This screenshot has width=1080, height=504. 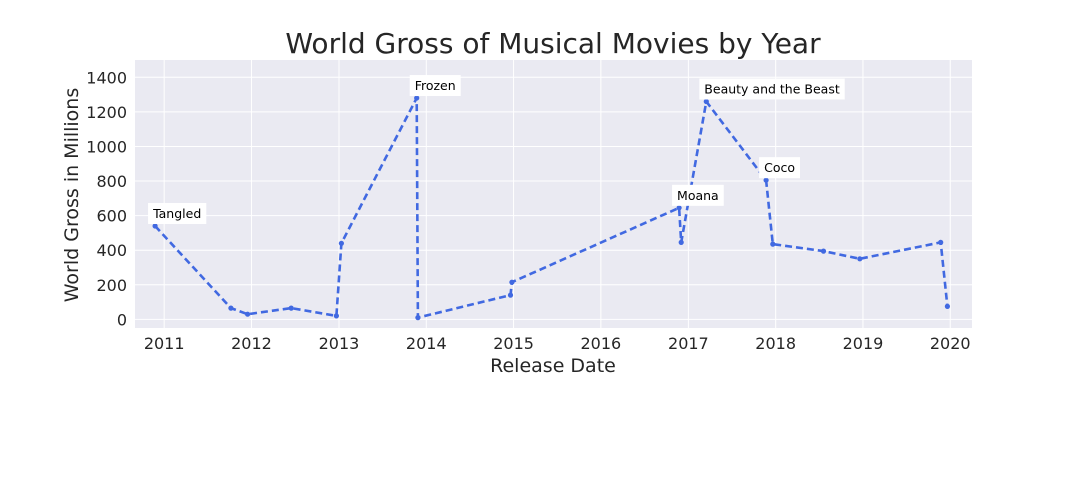 I want to click on annotation: Moana, so click(x=698, y=195).